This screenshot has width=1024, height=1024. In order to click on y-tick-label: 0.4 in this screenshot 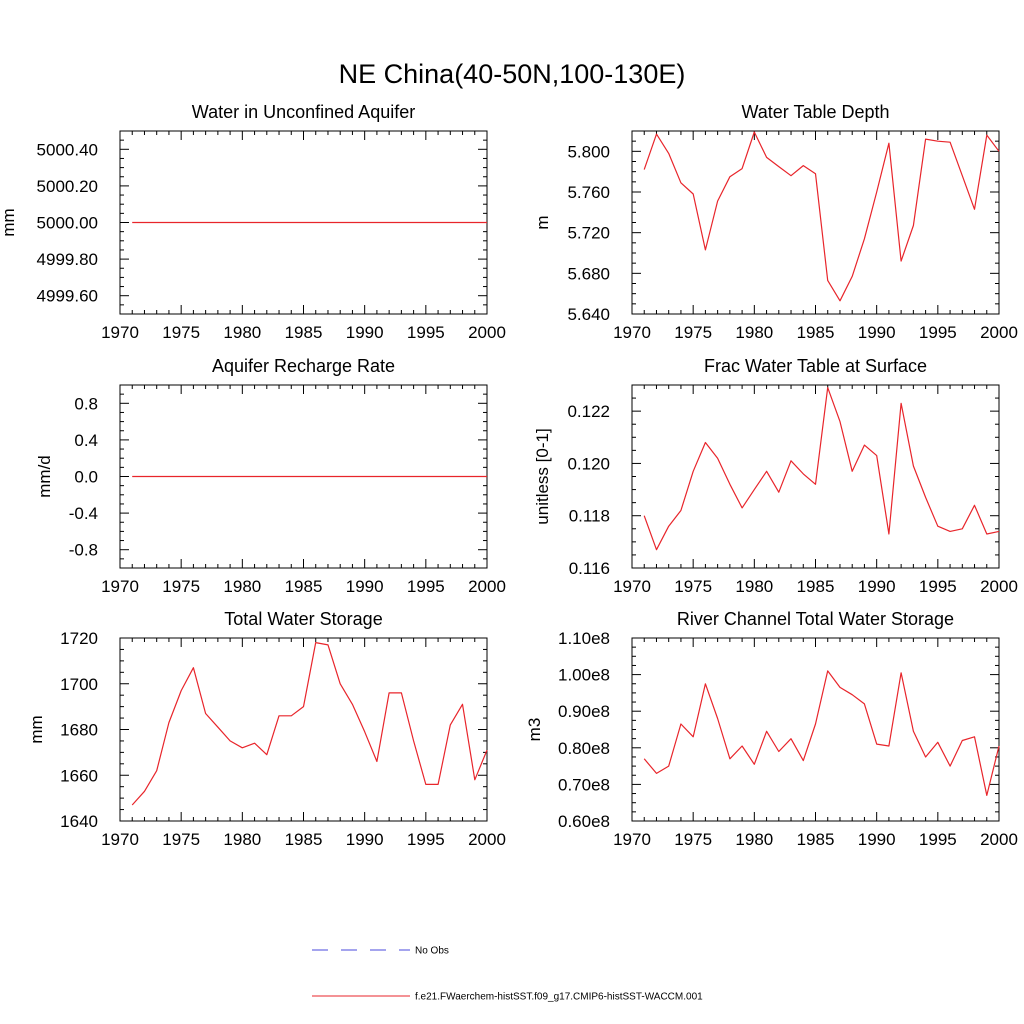, I will do `click(86, 440)`.